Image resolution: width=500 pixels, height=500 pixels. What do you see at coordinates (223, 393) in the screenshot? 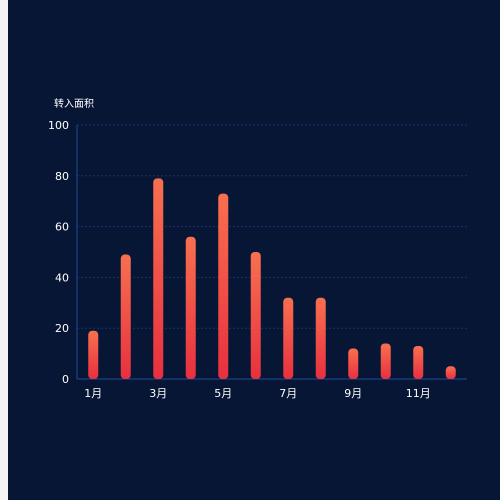
I see `x-tick-label: 5月` at bounding box center [223, 393].